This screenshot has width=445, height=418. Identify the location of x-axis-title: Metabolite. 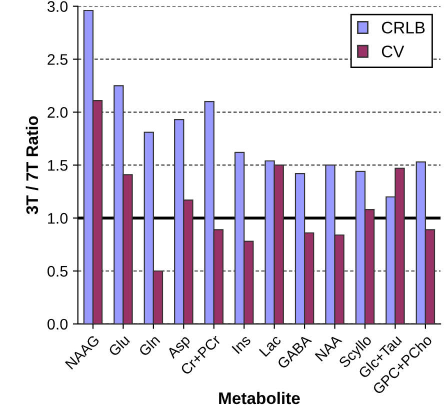
(259, 398).